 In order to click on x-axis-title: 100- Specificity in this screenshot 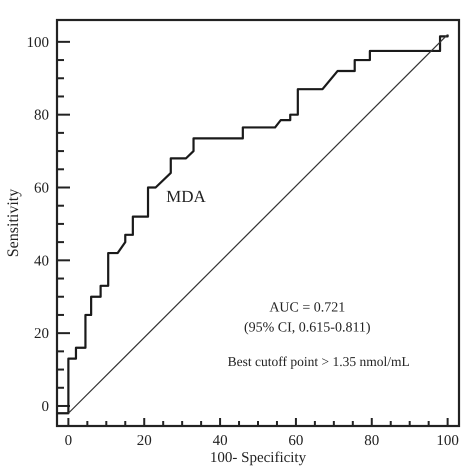, I will do `click(258, 458)`.